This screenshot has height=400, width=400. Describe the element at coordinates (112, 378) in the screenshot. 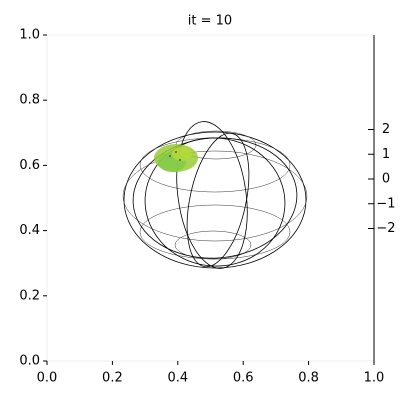

I see `x-tick-label: 0.2` at that location.